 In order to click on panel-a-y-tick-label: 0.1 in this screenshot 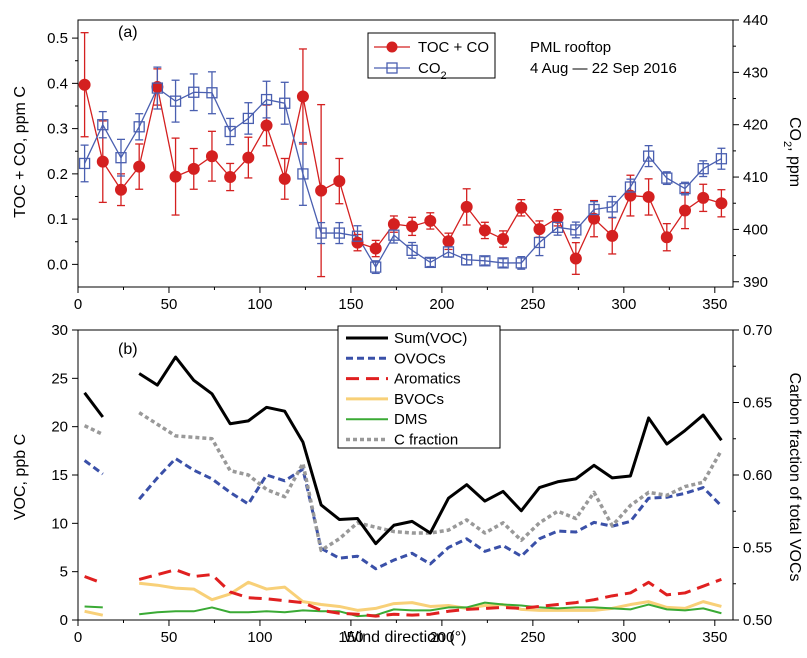, I will do `click(57, 219)`.